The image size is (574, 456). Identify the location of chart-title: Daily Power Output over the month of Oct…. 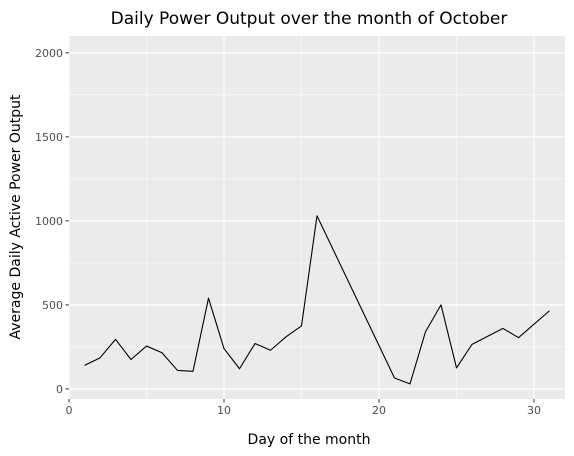
(309, 19).